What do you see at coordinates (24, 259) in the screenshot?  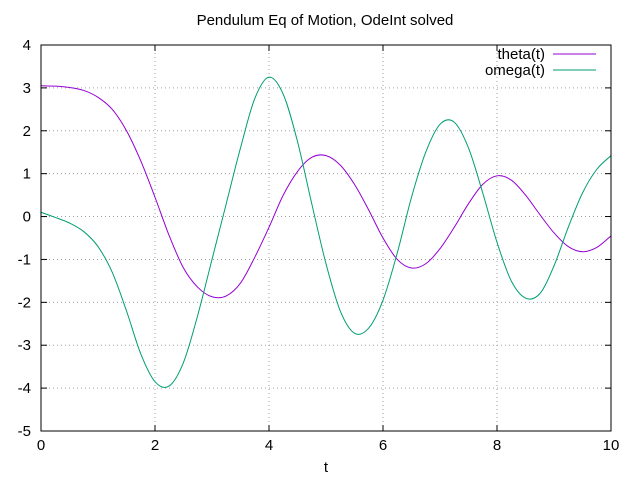 I see `y-tick-label: -1` at bounding box center [24, 259].